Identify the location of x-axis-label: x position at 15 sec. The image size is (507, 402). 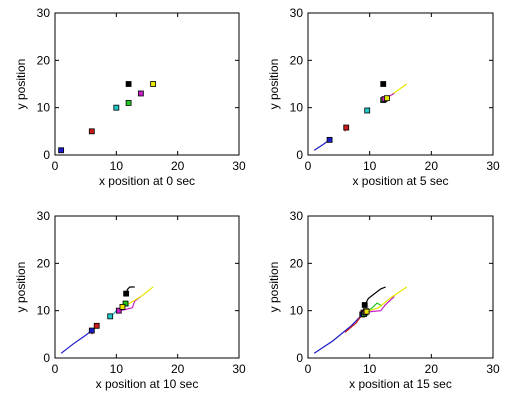
(400, 384).